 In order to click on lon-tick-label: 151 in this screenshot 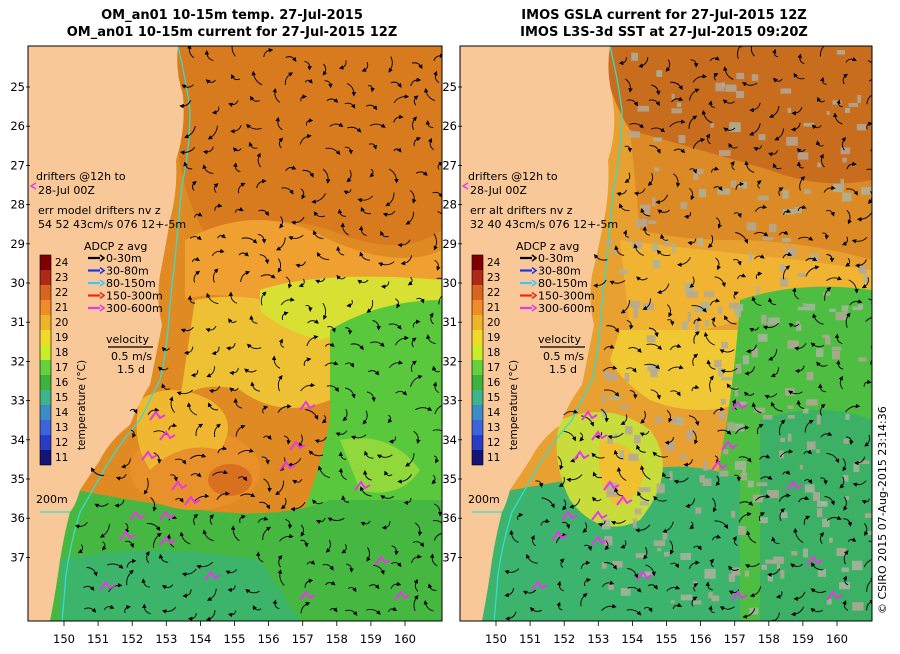, I will do `click(530, 639)`.